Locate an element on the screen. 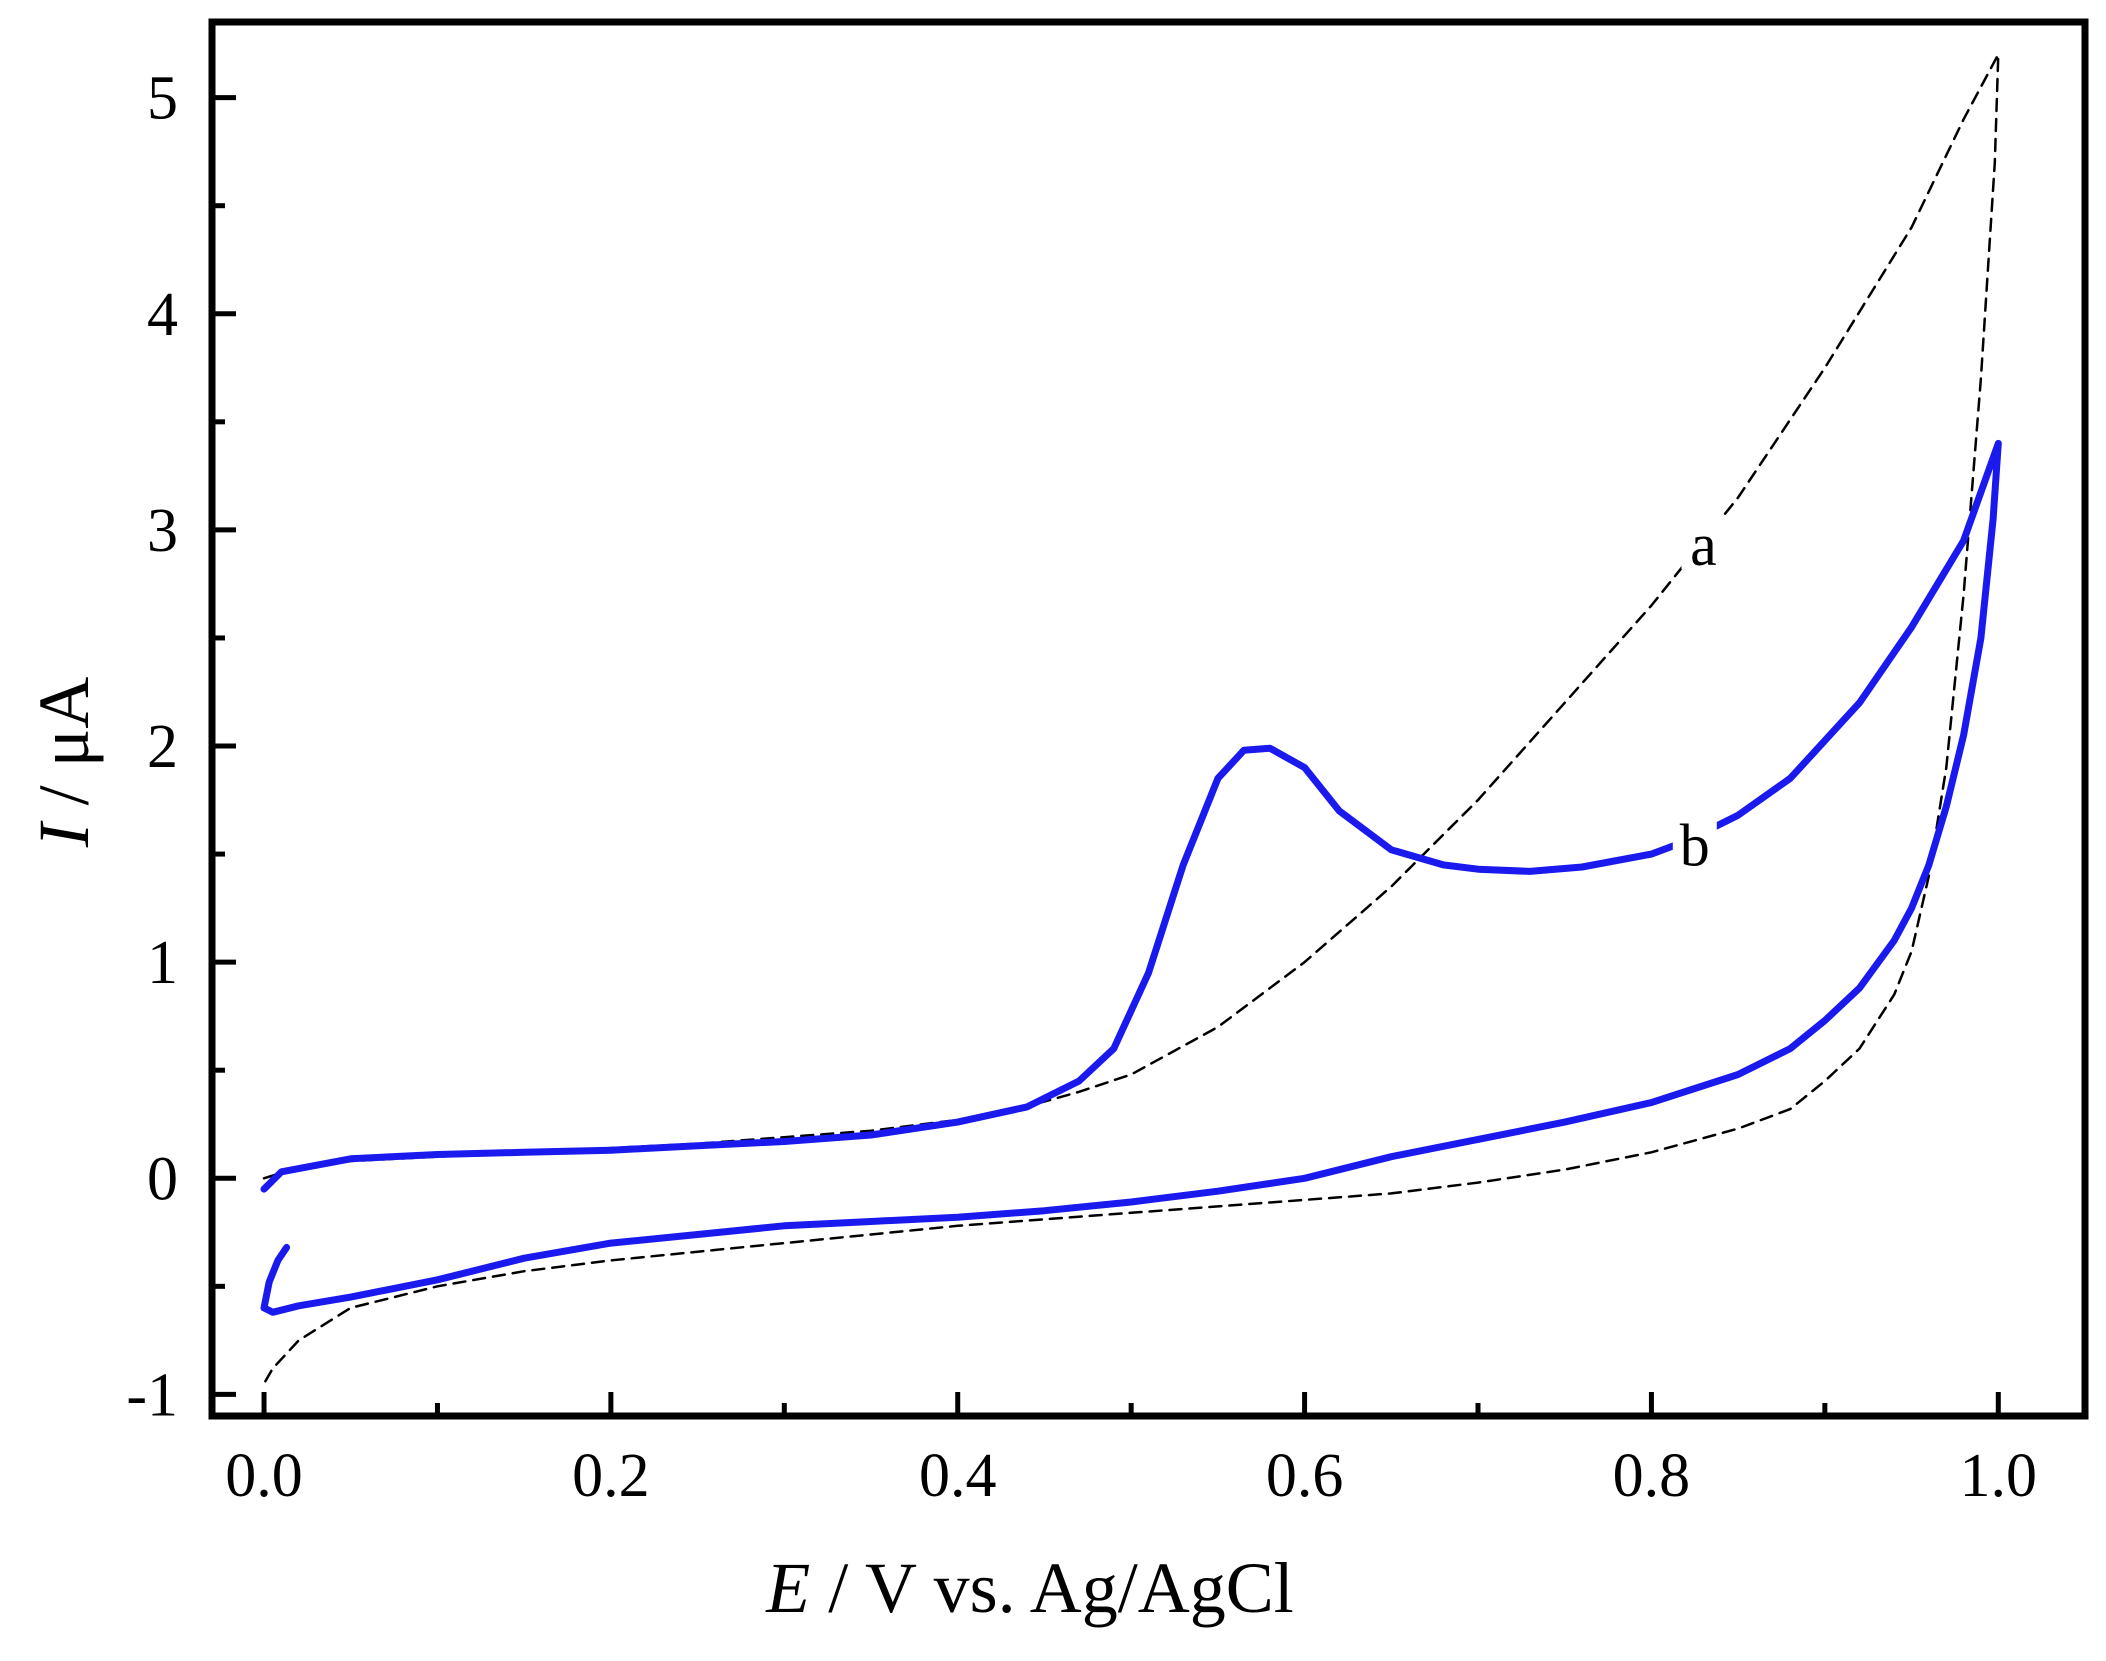 The image size is (2106, 1661). series-b-label: b is located at coordinates (1695, 846).